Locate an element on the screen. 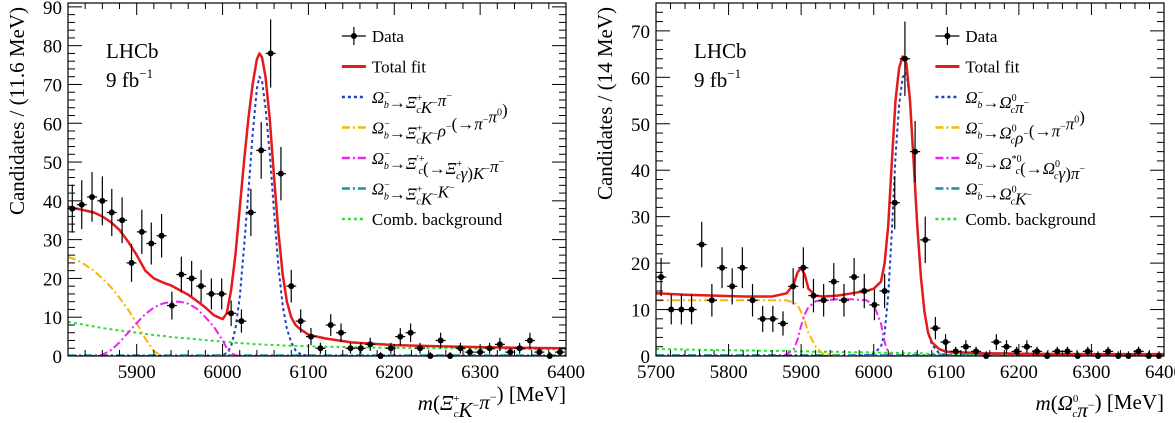  legend-entry-xicp: Ω− b→Ω*0 c(→Ω0 cγ)π− is located at coordinates (1010, 166).